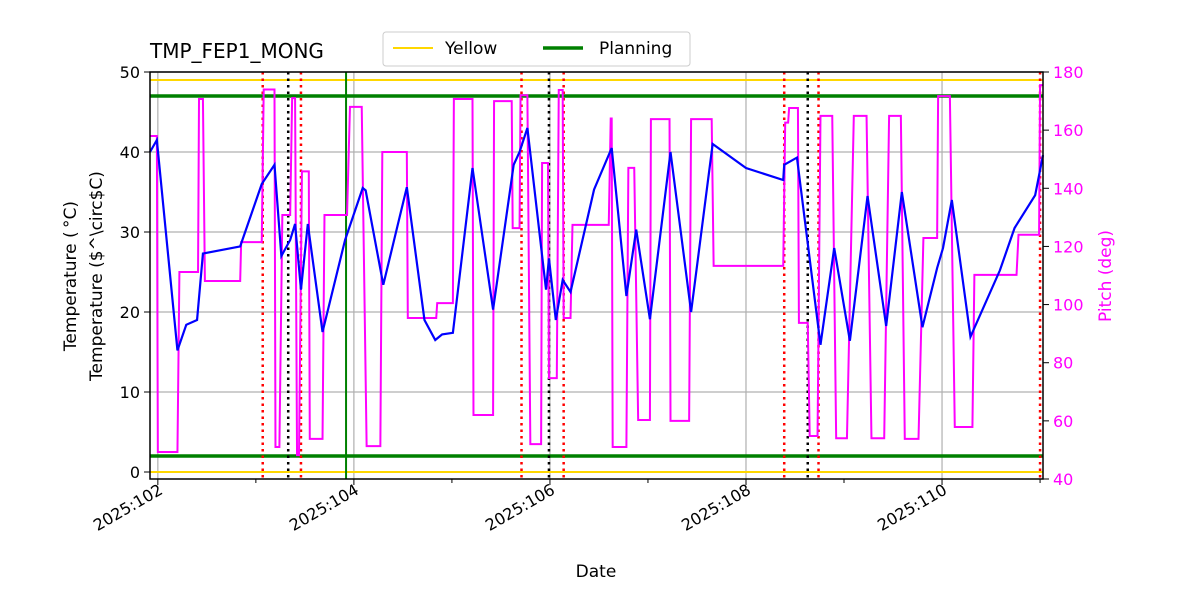 Image resolution: width=1200 pixels, height=604 pixels. I want to click on x-tick-label: 2025:102, so click(128, 507).